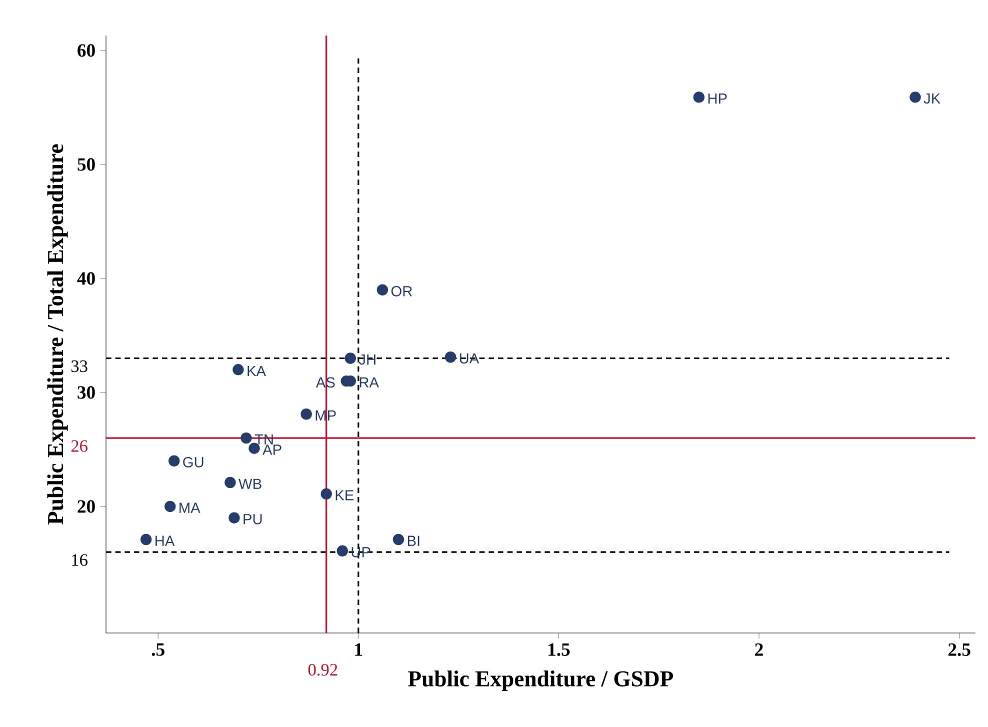  I want to click on ref-line-label: 0.92, so click(323, 670).